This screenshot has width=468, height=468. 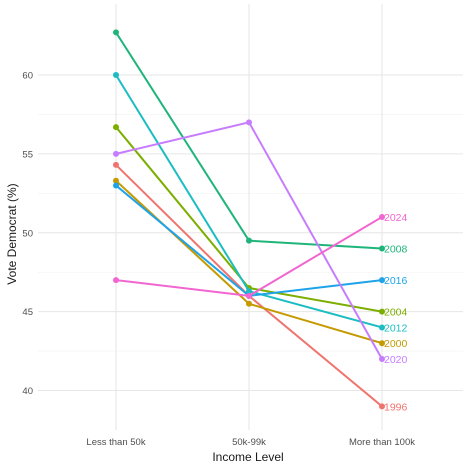 What do you see at coordinates (396, 250) in the screenshot?
I see `series-label: 2008` at bounding box center [396, 250].